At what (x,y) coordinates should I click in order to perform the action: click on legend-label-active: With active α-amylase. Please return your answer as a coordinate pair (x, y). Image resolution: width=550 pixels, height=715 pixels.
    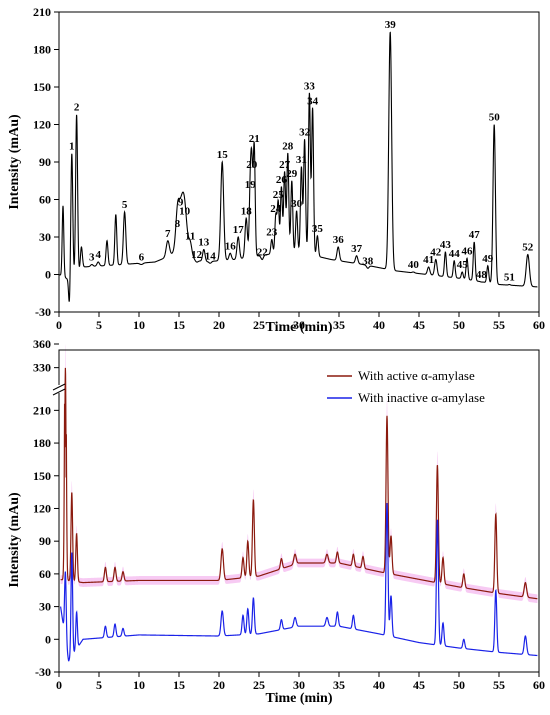
    Looking at the image, I should click on (416, 375).